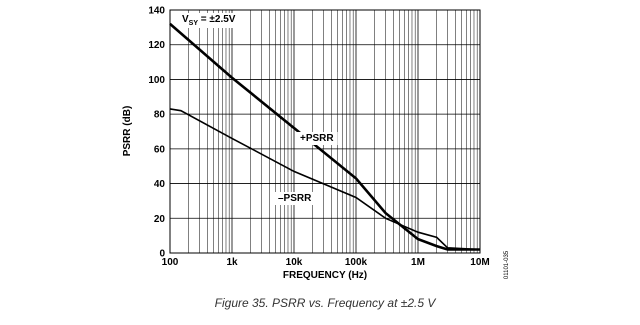 Image resolution: width=640 pixels, height=325 pixels. I want to click on x-tick-label: 10M, so click(479, 262).